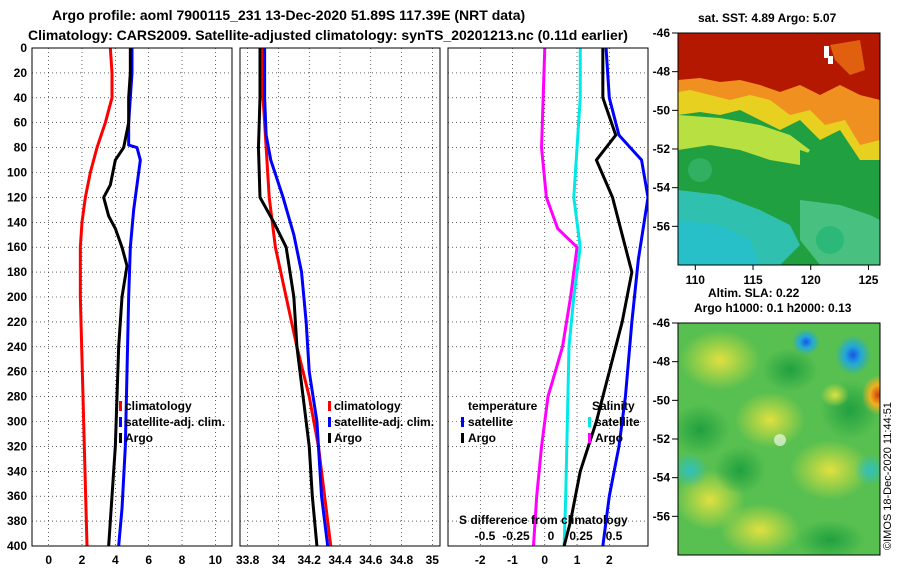  I want to click on sst-lat-ticks: -46 -48 -50 -52 -54 -56, so click(665, 129).